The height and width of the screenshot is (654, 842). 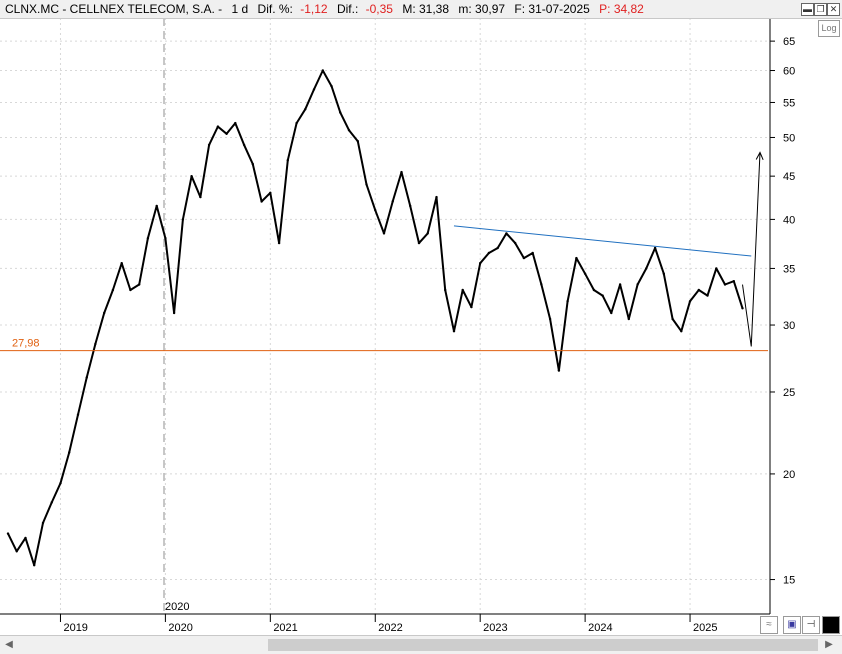 I want to click on y-tick-label: 45, so click(x=789, y=177).